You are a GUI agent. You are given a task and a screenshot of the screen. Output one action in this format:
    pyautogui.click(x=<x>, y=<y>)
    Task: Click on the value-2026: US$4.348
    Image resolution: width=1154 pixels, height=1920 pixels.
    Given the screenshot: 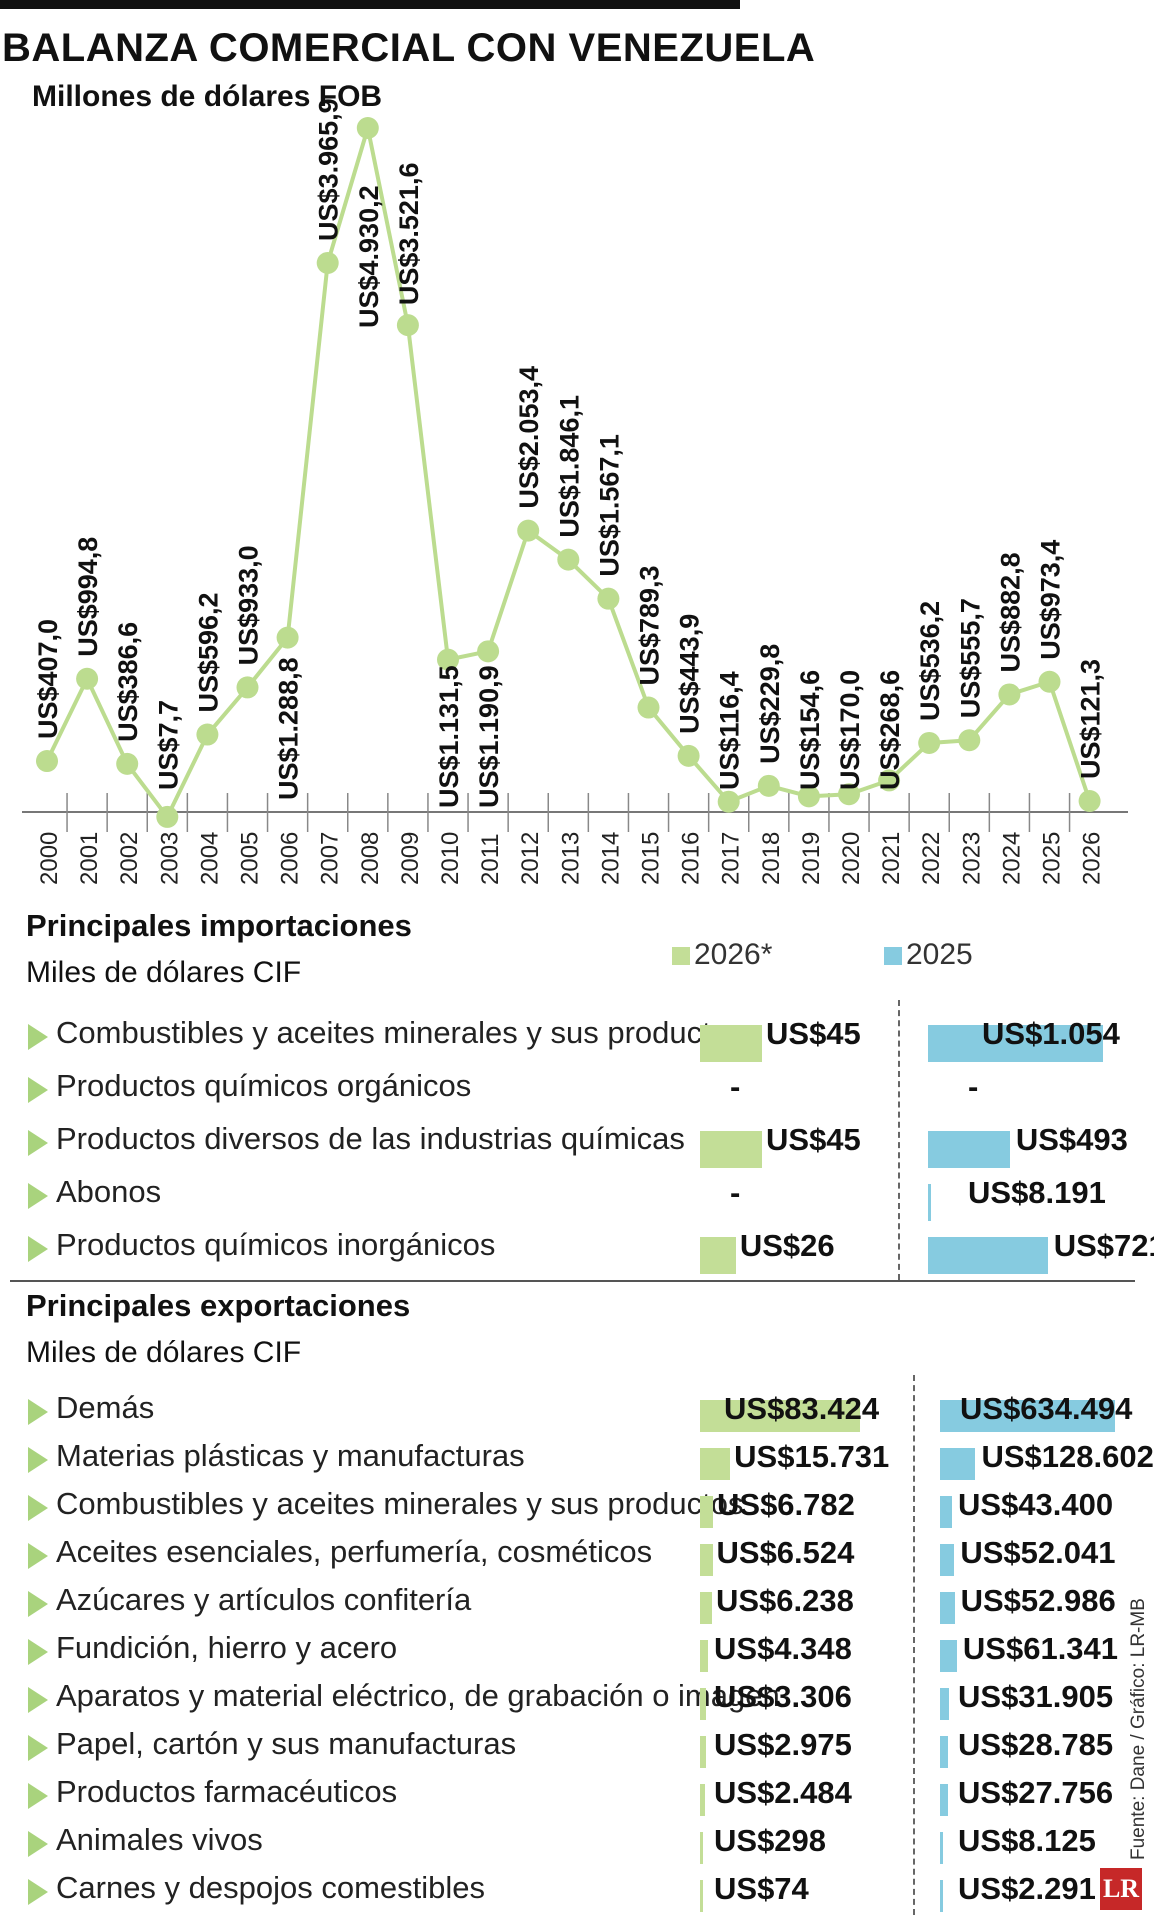 What is the action you would take?
    pyautogui.click(x=783, y=1648)
    